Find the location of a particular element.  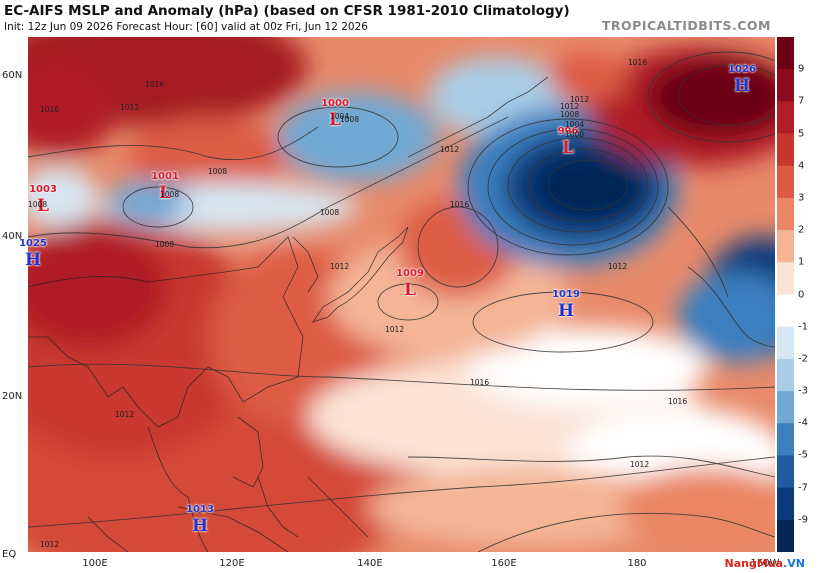

lon-label: 100E is located at coordinates (95, 563).